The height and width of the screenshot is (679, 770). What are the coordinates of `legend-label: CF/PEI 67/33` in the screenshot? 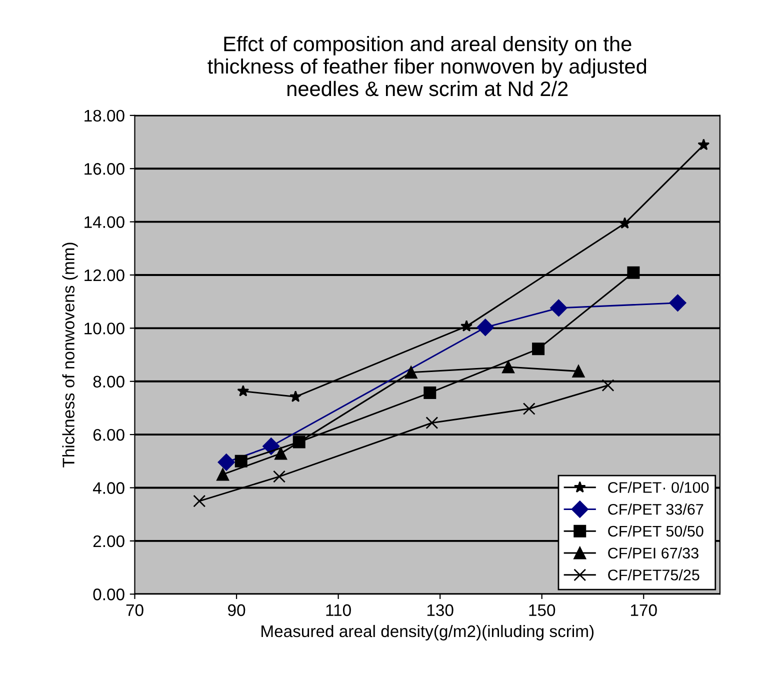 It's located at (653, 553).